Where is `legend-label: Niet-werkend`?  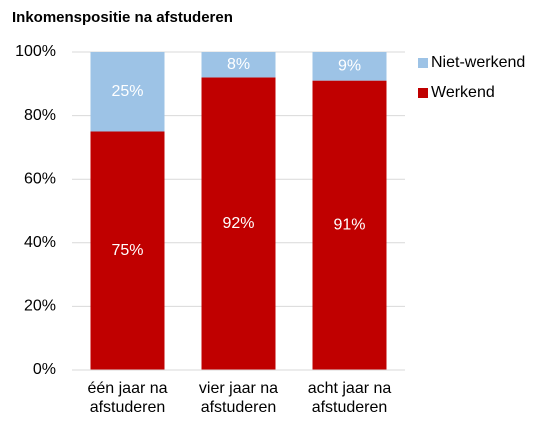
legend-label: Niet-werkend is located at coordinates (478, 62).